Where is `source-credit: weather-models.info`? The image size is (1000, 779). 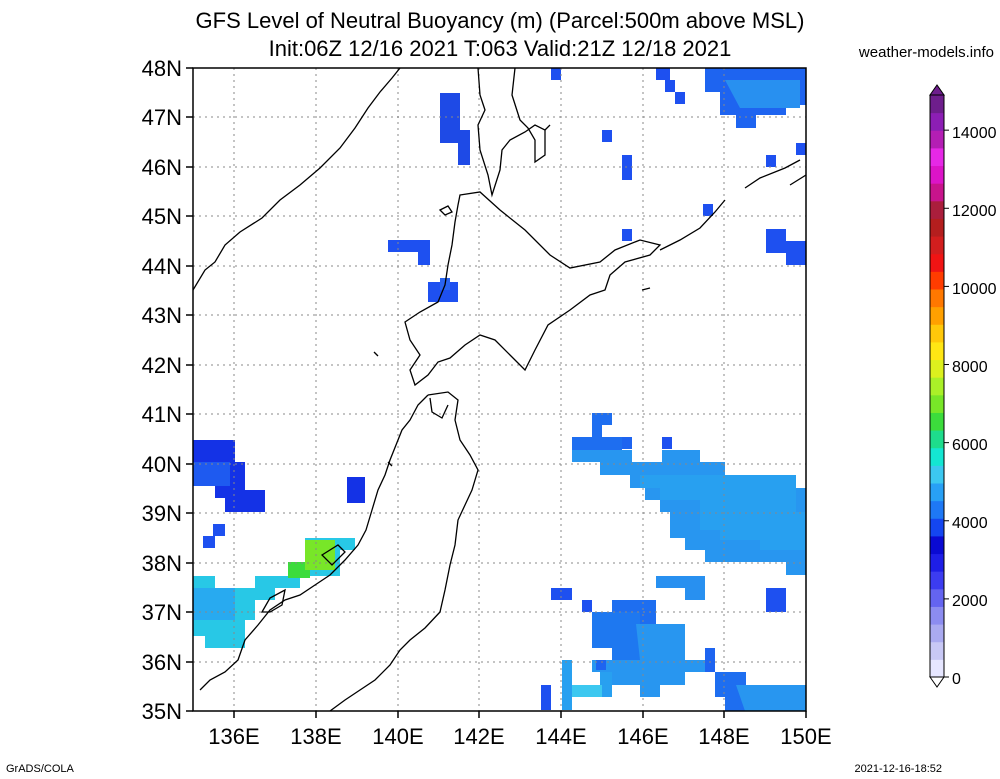 source-credit: weather-models.info is located at coordinates (926, 52).